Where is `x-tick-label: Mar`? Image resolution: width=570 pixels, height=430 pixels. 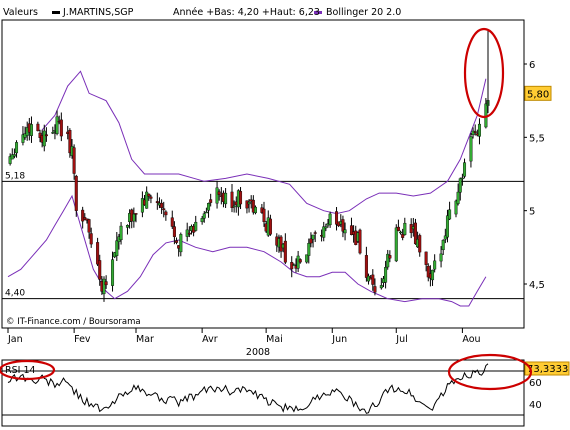
x-tick-label: Mar is located at coordinates (145, 339).